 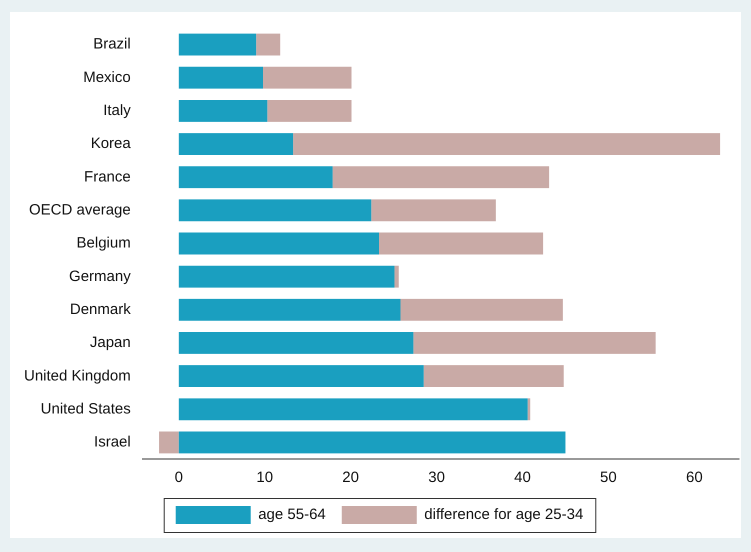 What do you see at coordinates (292, 515) in the screenshot?
I see `legend-label: age 55-64` at bounding box center [292, 515].